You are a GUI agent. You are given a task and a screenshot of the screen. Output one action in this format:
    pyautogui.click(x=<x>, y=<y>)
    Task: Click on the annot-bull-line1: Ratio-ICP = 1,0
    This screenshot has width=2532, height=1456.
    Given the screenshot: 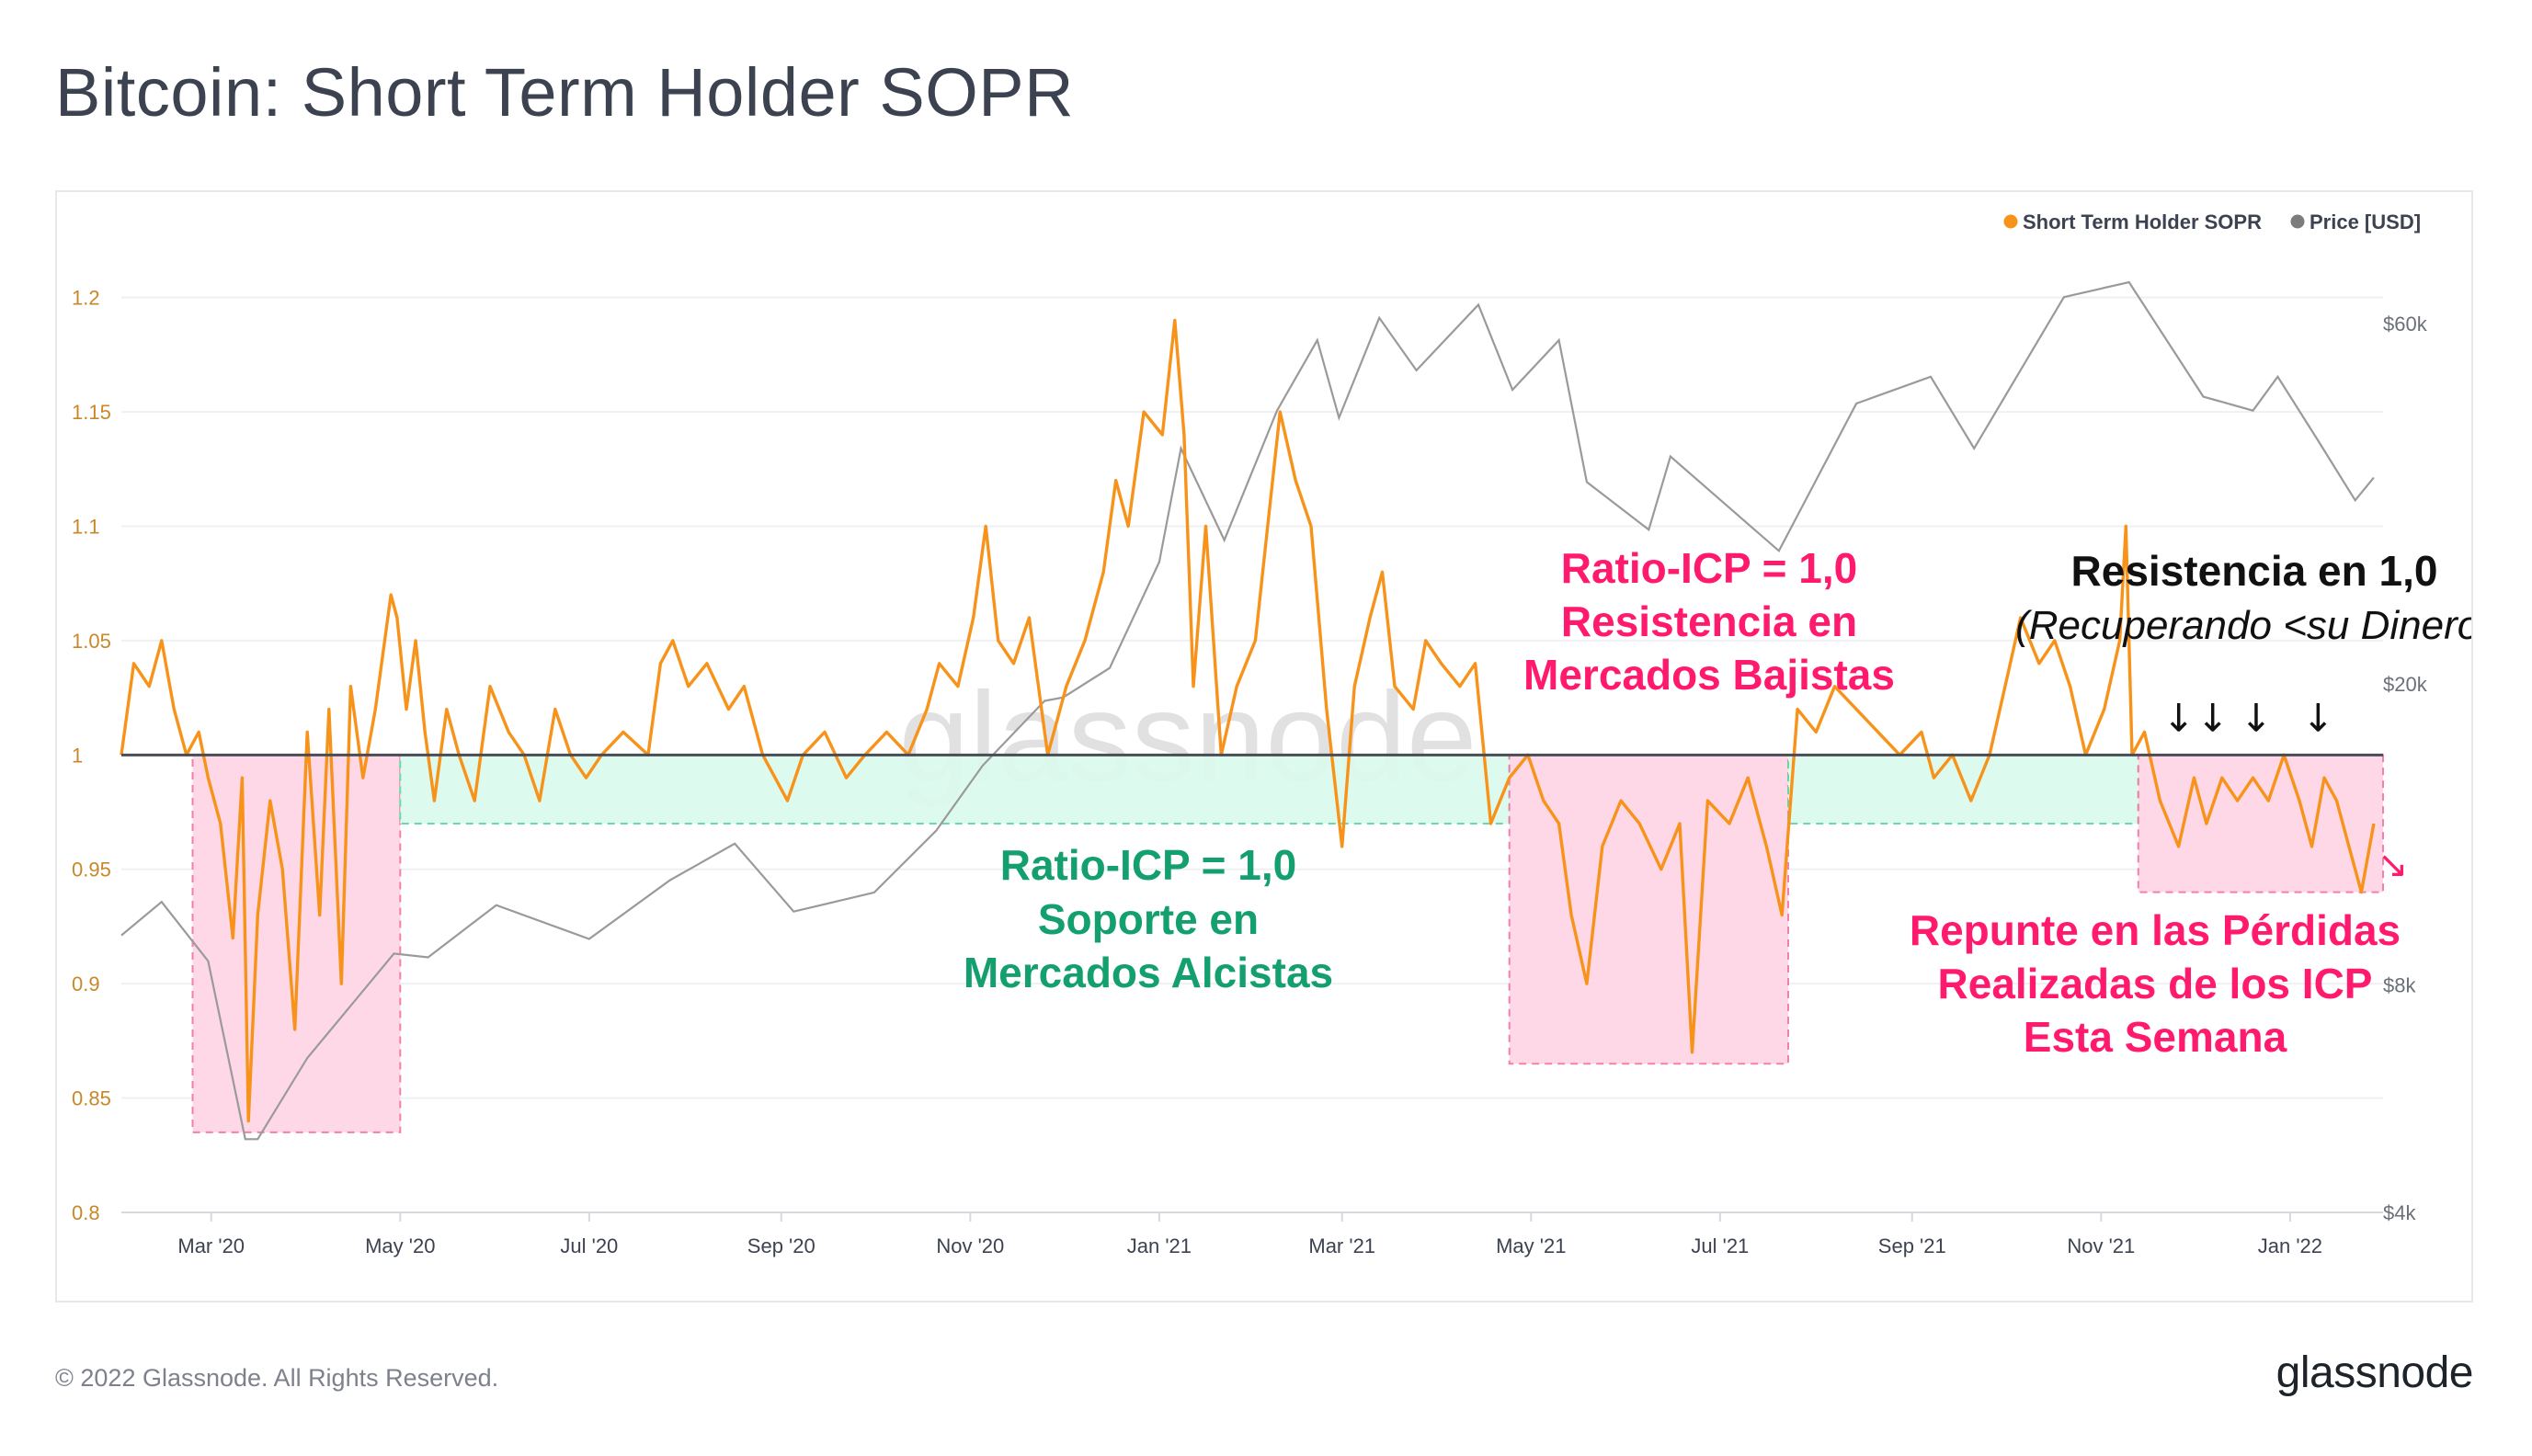 What is the action you would take?
    pyautogui.click(x=1149, y=865)
    